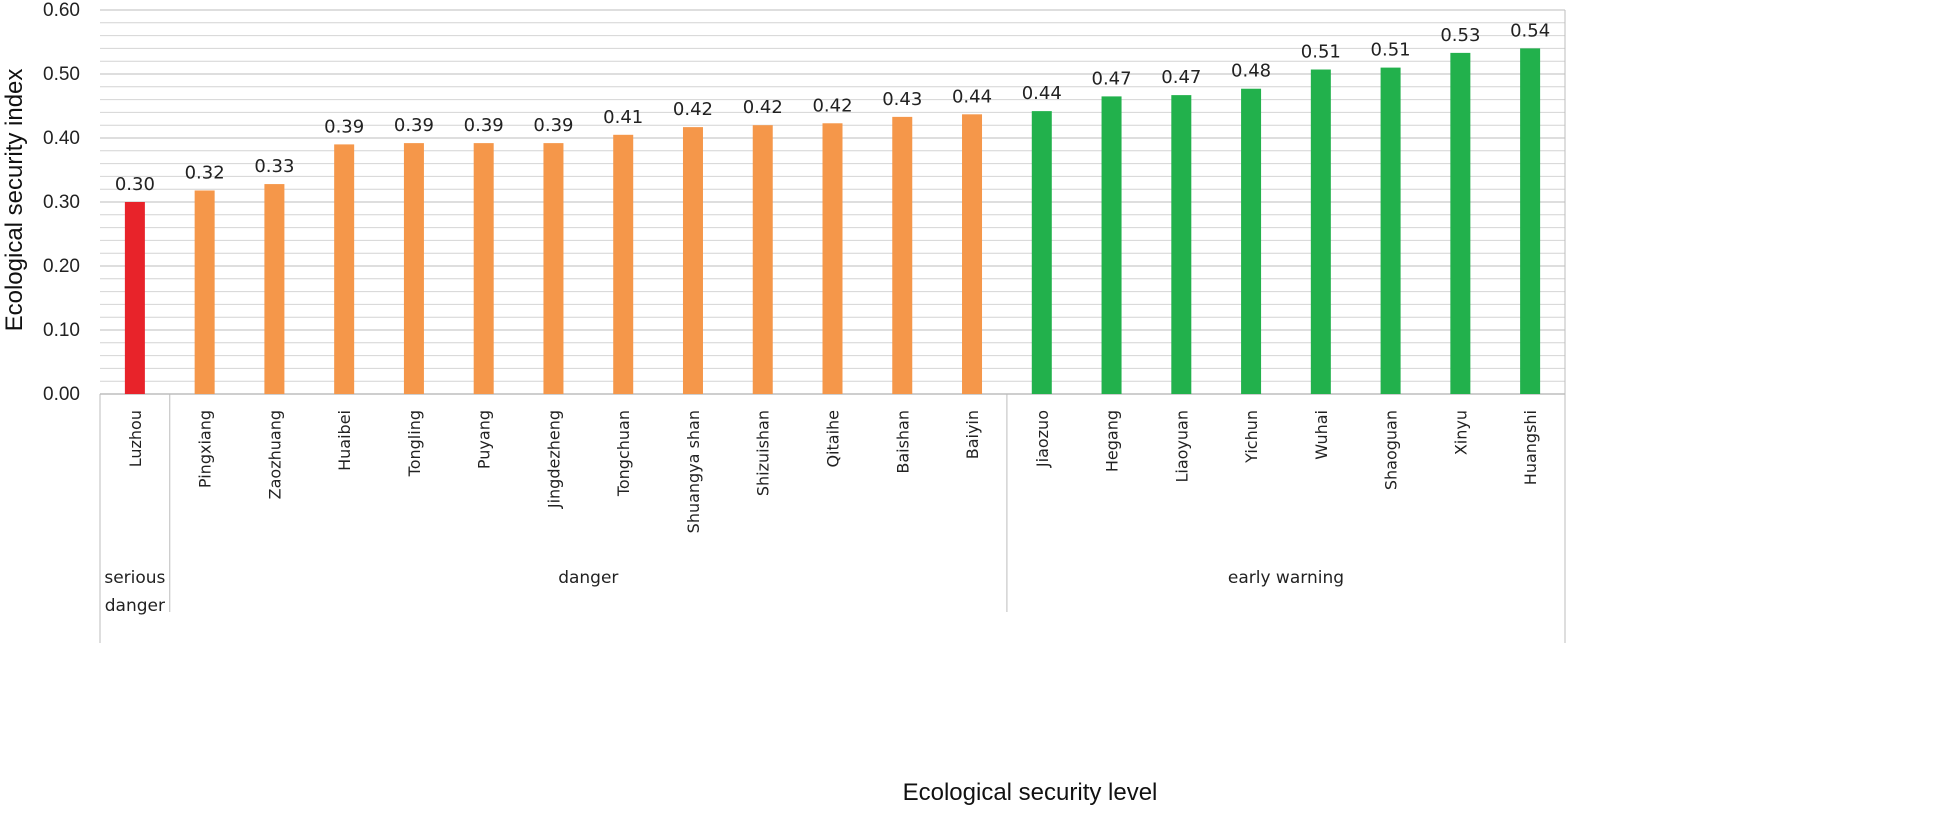  What do you see at coordinates (1030, 792) in the screenshot?
I see `x-axis-title: Ecological security level` at bounding box center [1030, 792].